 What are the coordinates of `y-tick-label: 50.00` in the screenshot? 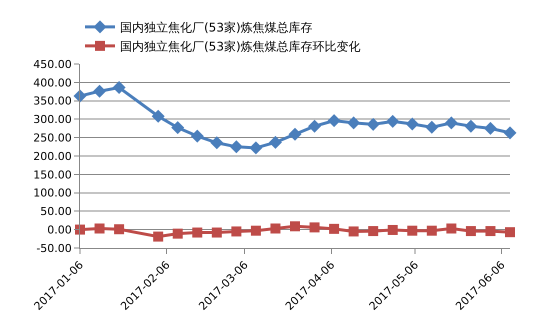 It's located at (56, 211).